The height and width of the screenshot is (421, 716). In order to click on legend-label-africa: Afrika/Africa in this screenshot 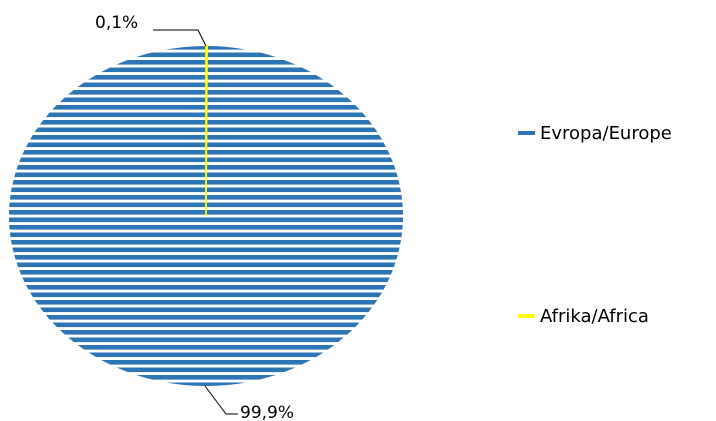, I will do `click(594, 316)`.